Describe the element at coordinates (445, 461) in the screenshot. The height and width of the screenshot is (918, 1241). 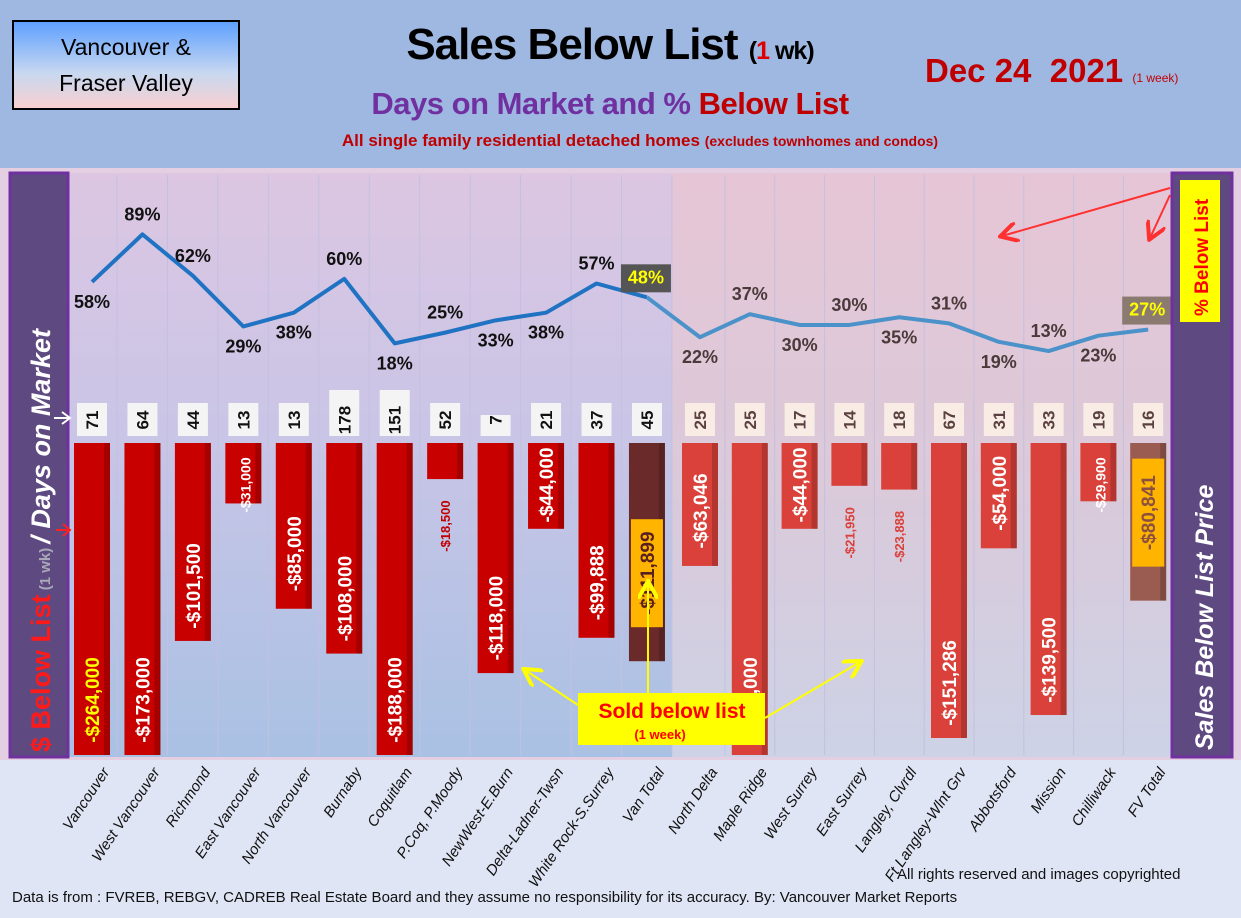
I see `bar-p-coq-p-moody` at that location.